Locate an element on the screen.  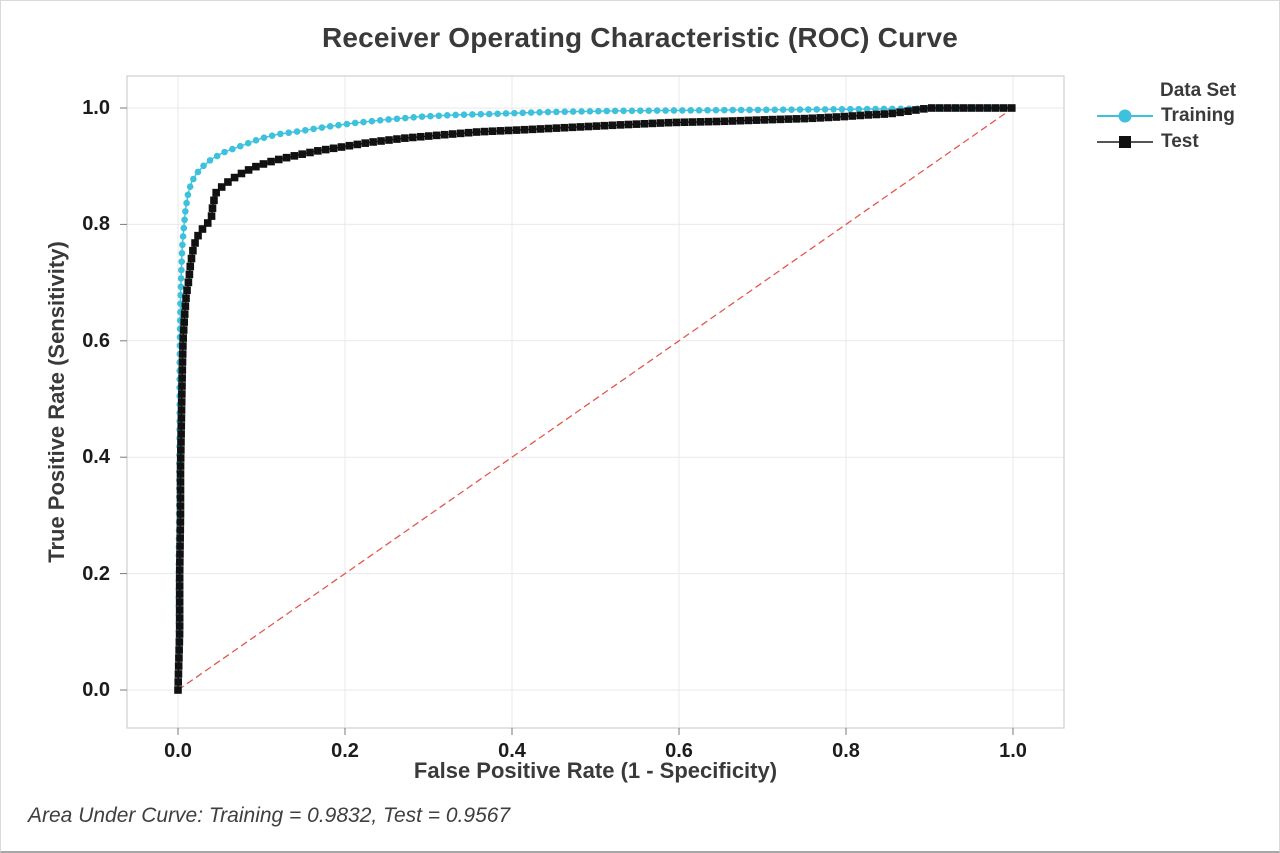
x-tick-label: 0.6 is located at coordinates (679, 751).